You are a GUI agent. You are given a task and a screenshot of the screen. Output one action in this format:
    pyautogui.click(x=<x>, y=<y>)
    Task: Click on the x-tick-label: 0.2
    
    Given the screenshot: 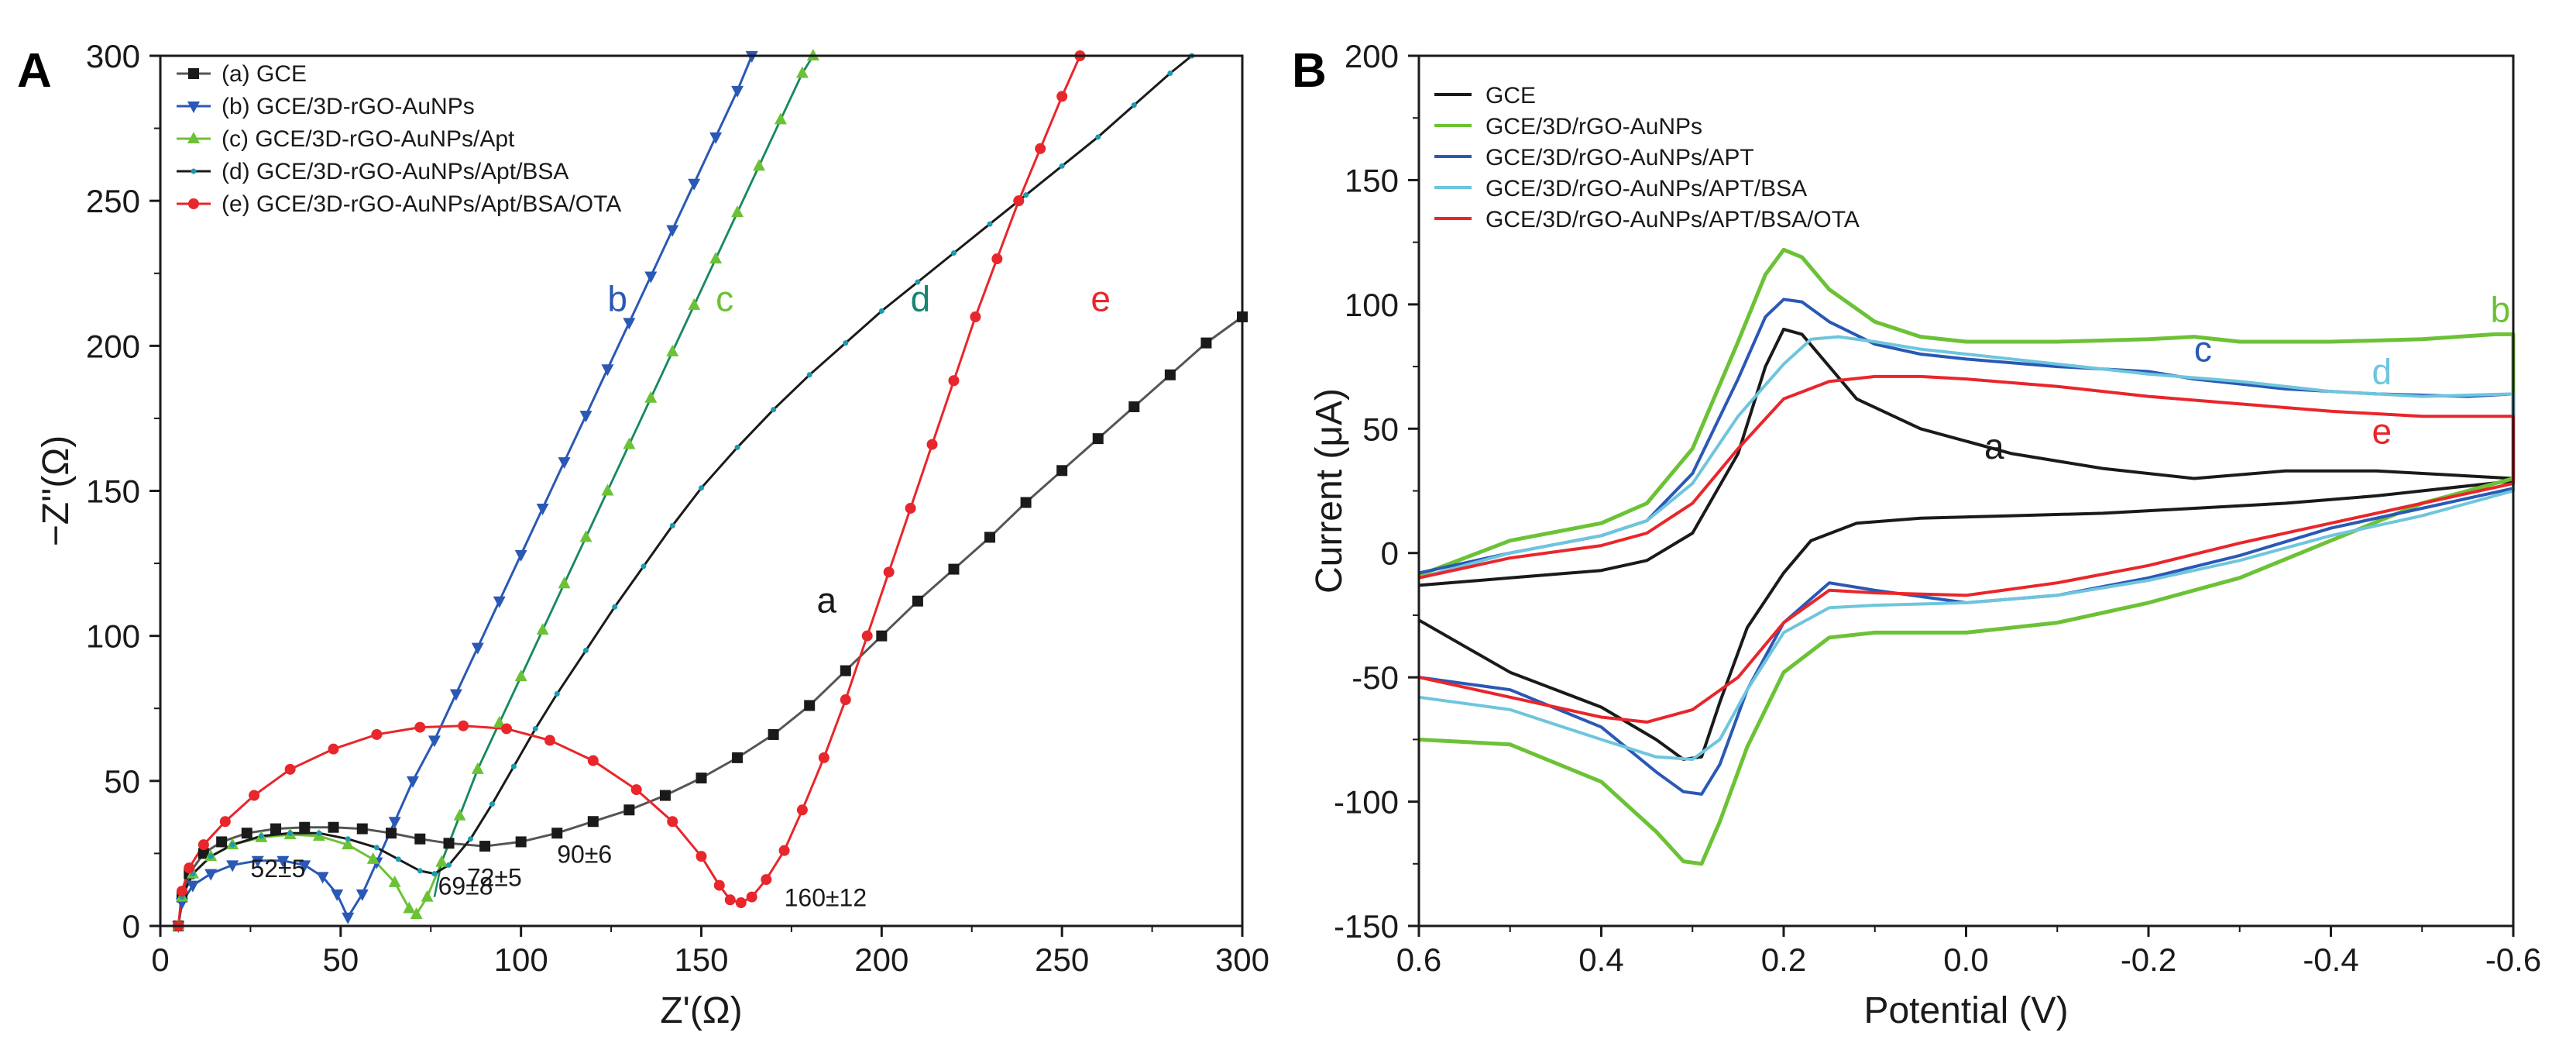 What is the action you would take?
    pyautogui.click(x=1783, y=960)
    